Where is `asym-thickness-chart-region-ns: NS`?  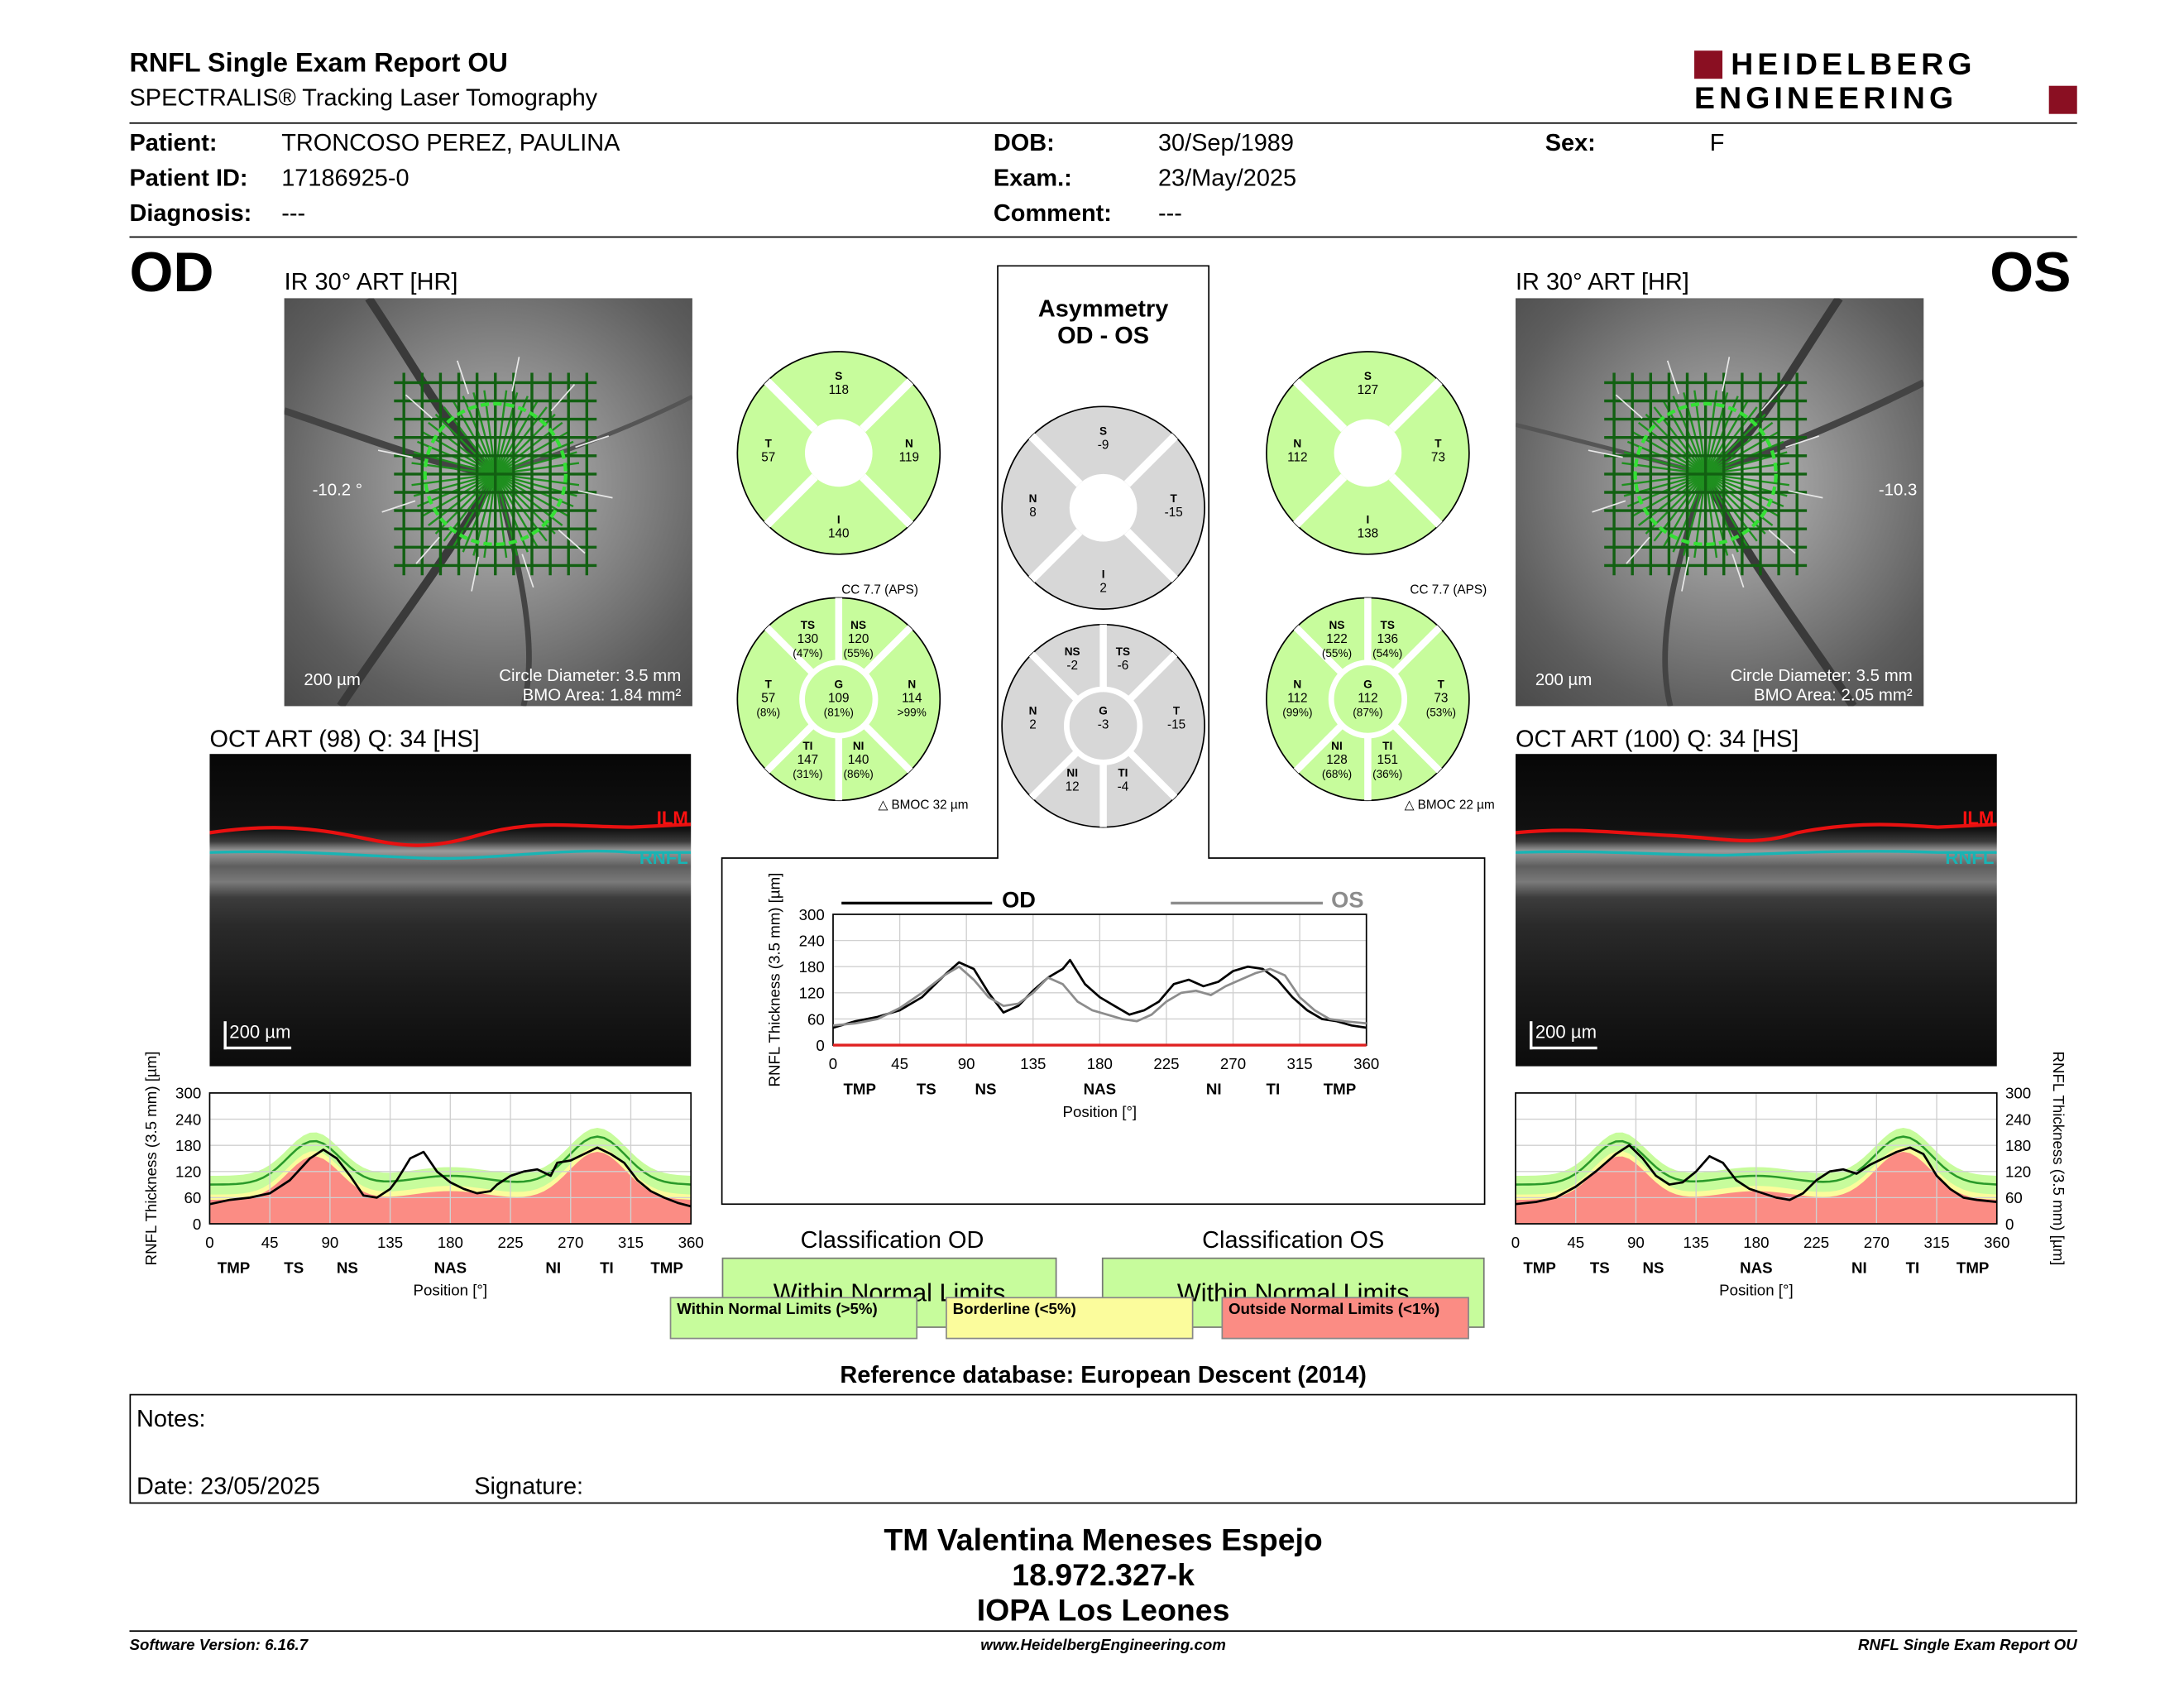
asym-thickness-chart-region-ns: NS is located at coordinates (985, 1089).